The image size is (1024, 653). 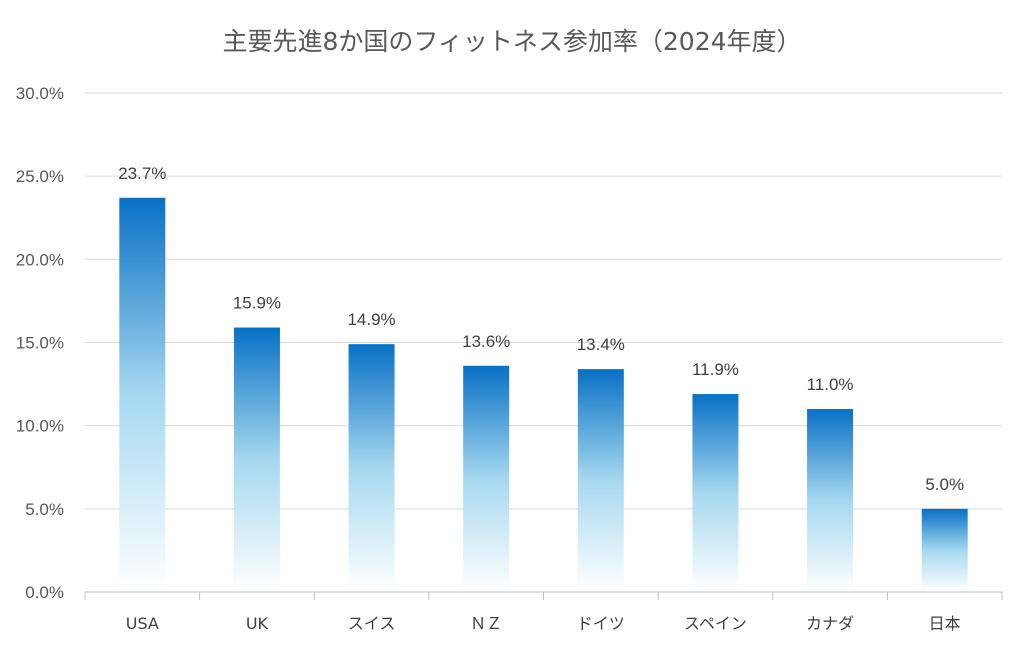 I want to click on data-label: 11.0%, so click(x=830, y=384).